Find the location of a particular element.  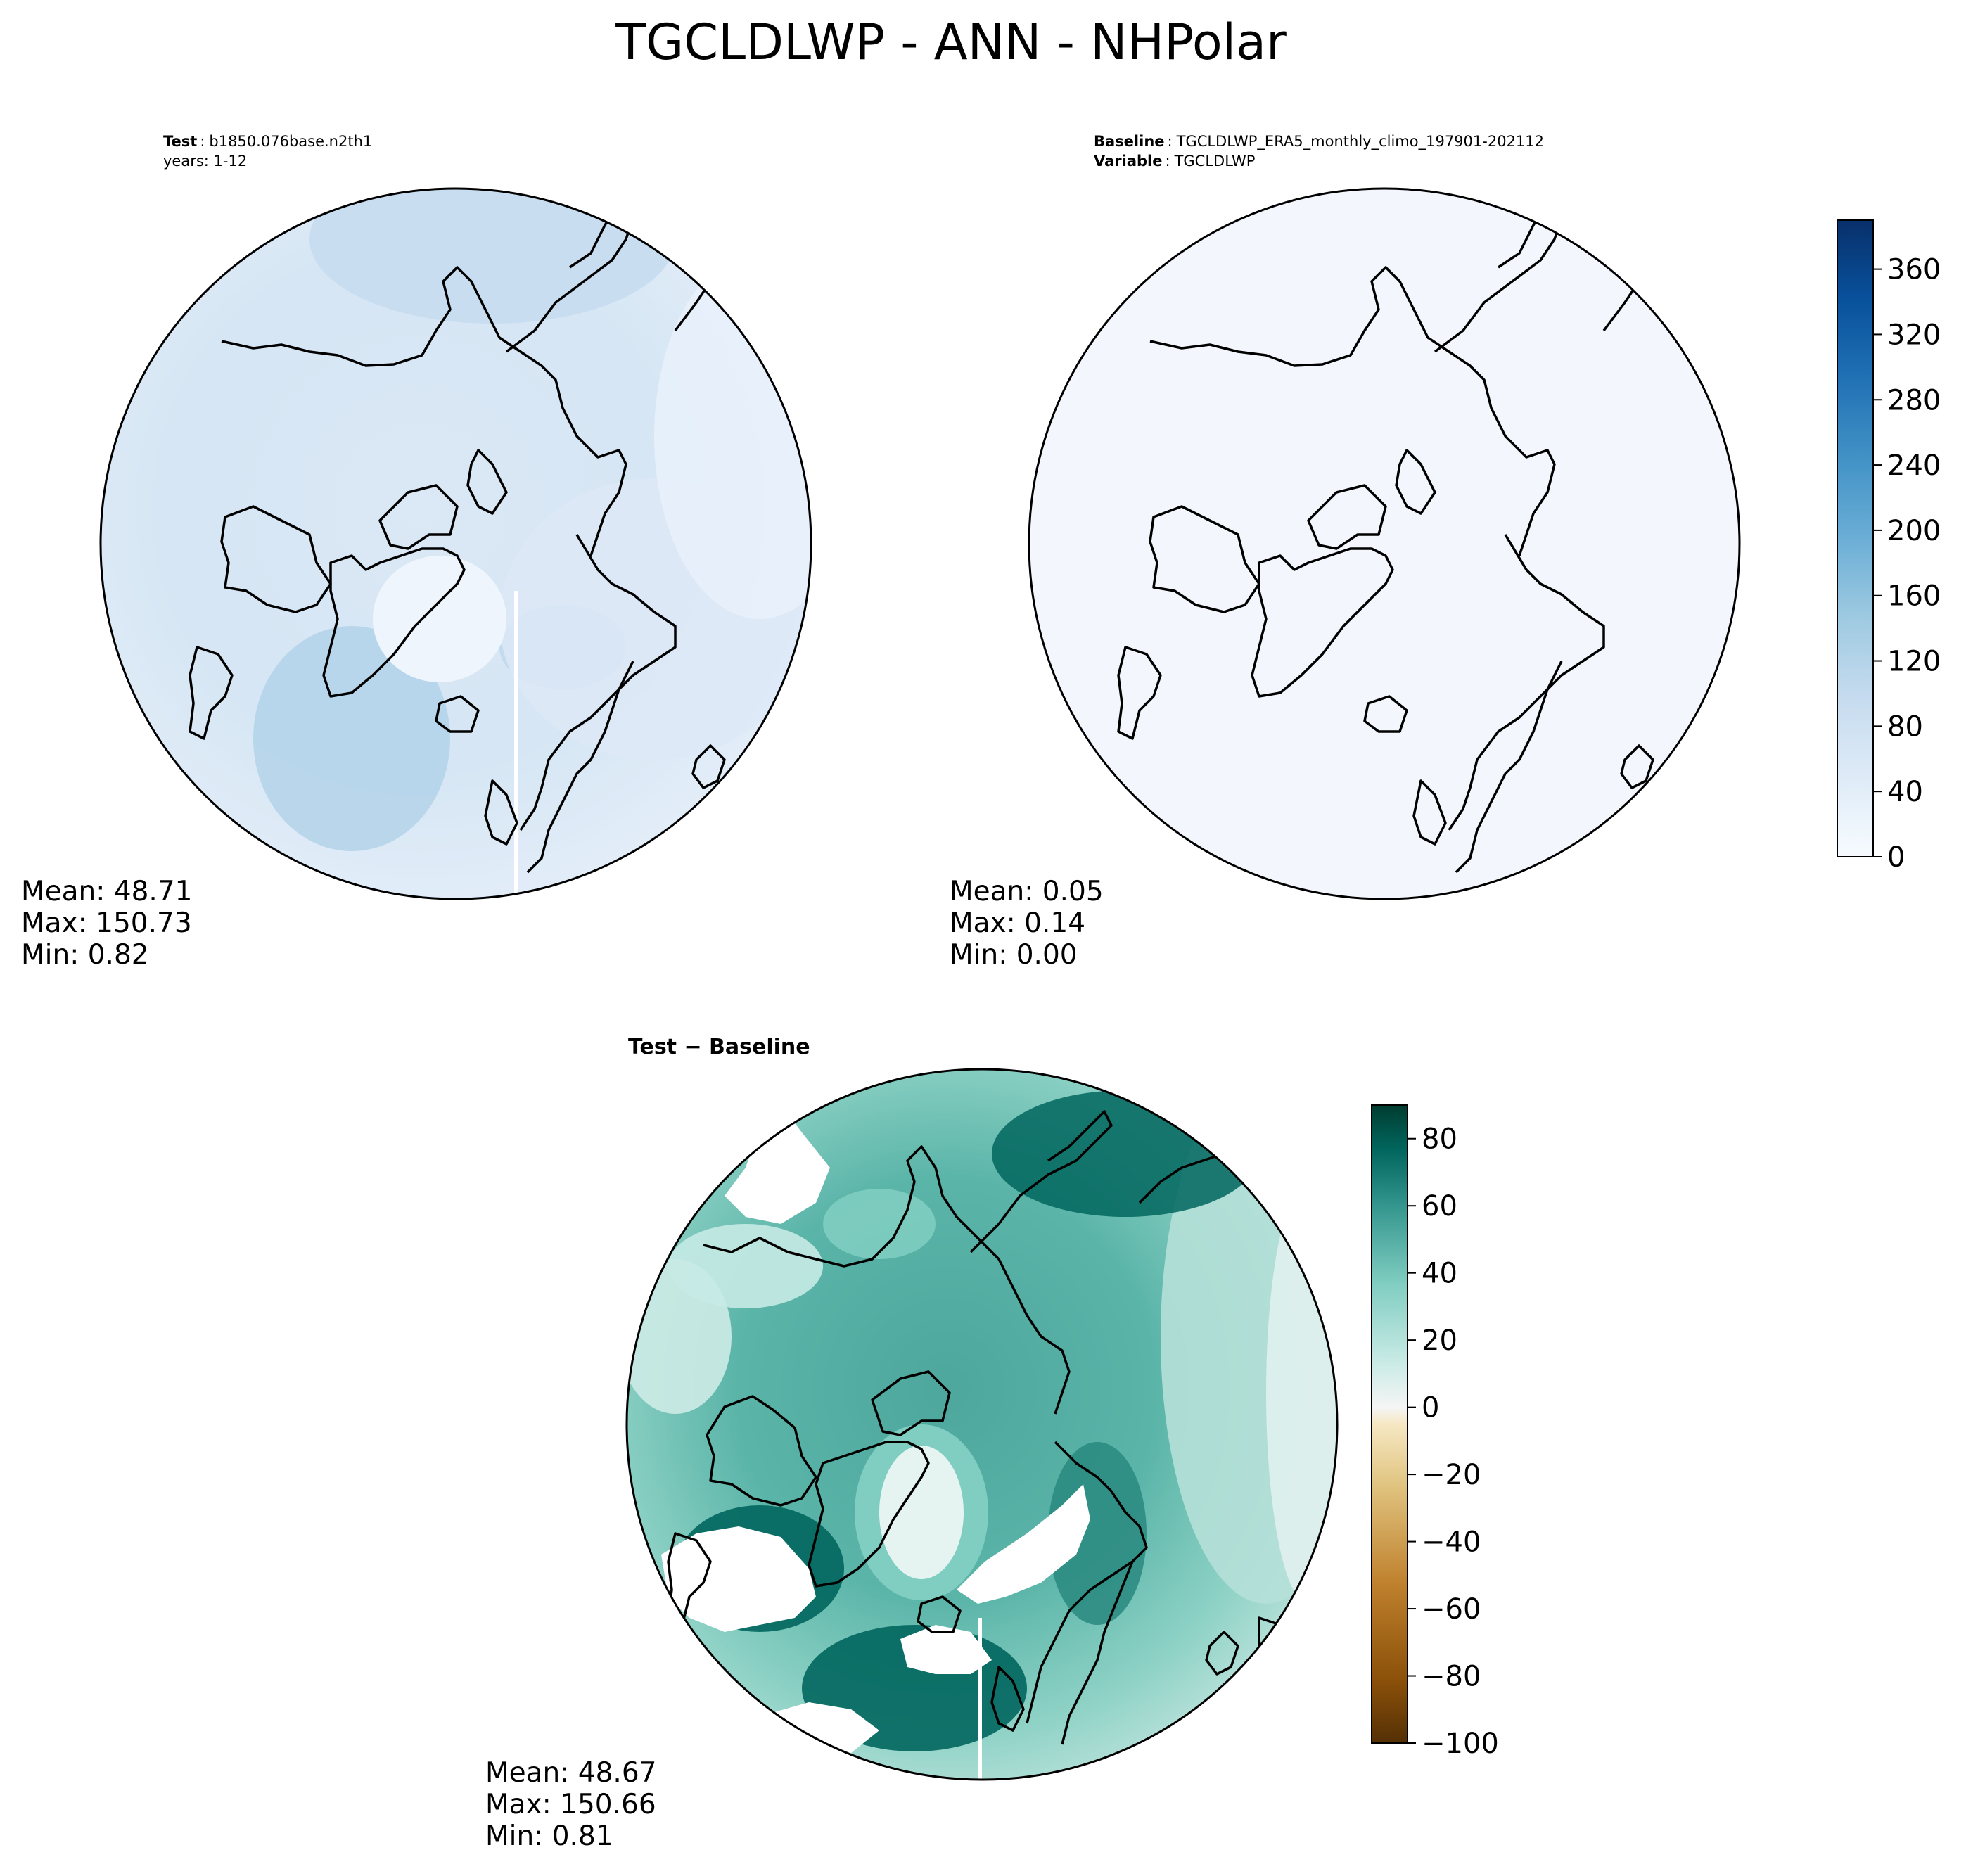

colorbar-tick-label: 320 is located at coordinates (1914, 335).